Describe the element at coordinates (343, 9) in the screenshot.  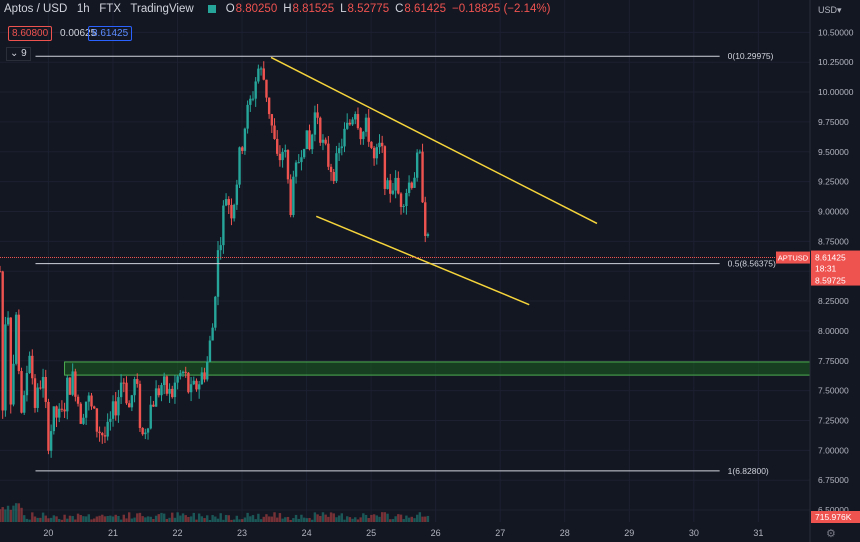
I see `low-label: L` at that location.